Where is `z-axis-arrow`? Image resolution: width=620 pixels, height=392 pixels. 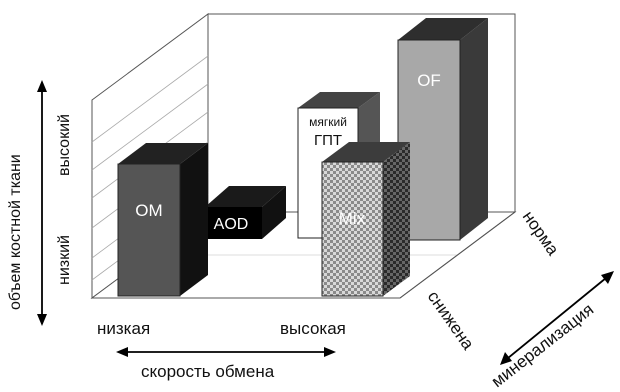
z-axis-arrow is located at coordinates (557, 318).